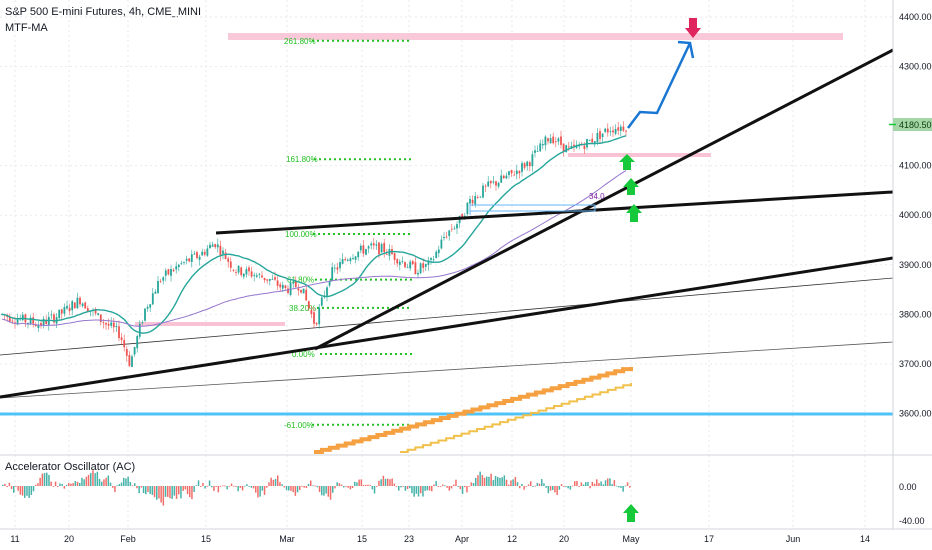 The image size is (932, 550). I want to click on orange-band-lower, so click(516, 418).